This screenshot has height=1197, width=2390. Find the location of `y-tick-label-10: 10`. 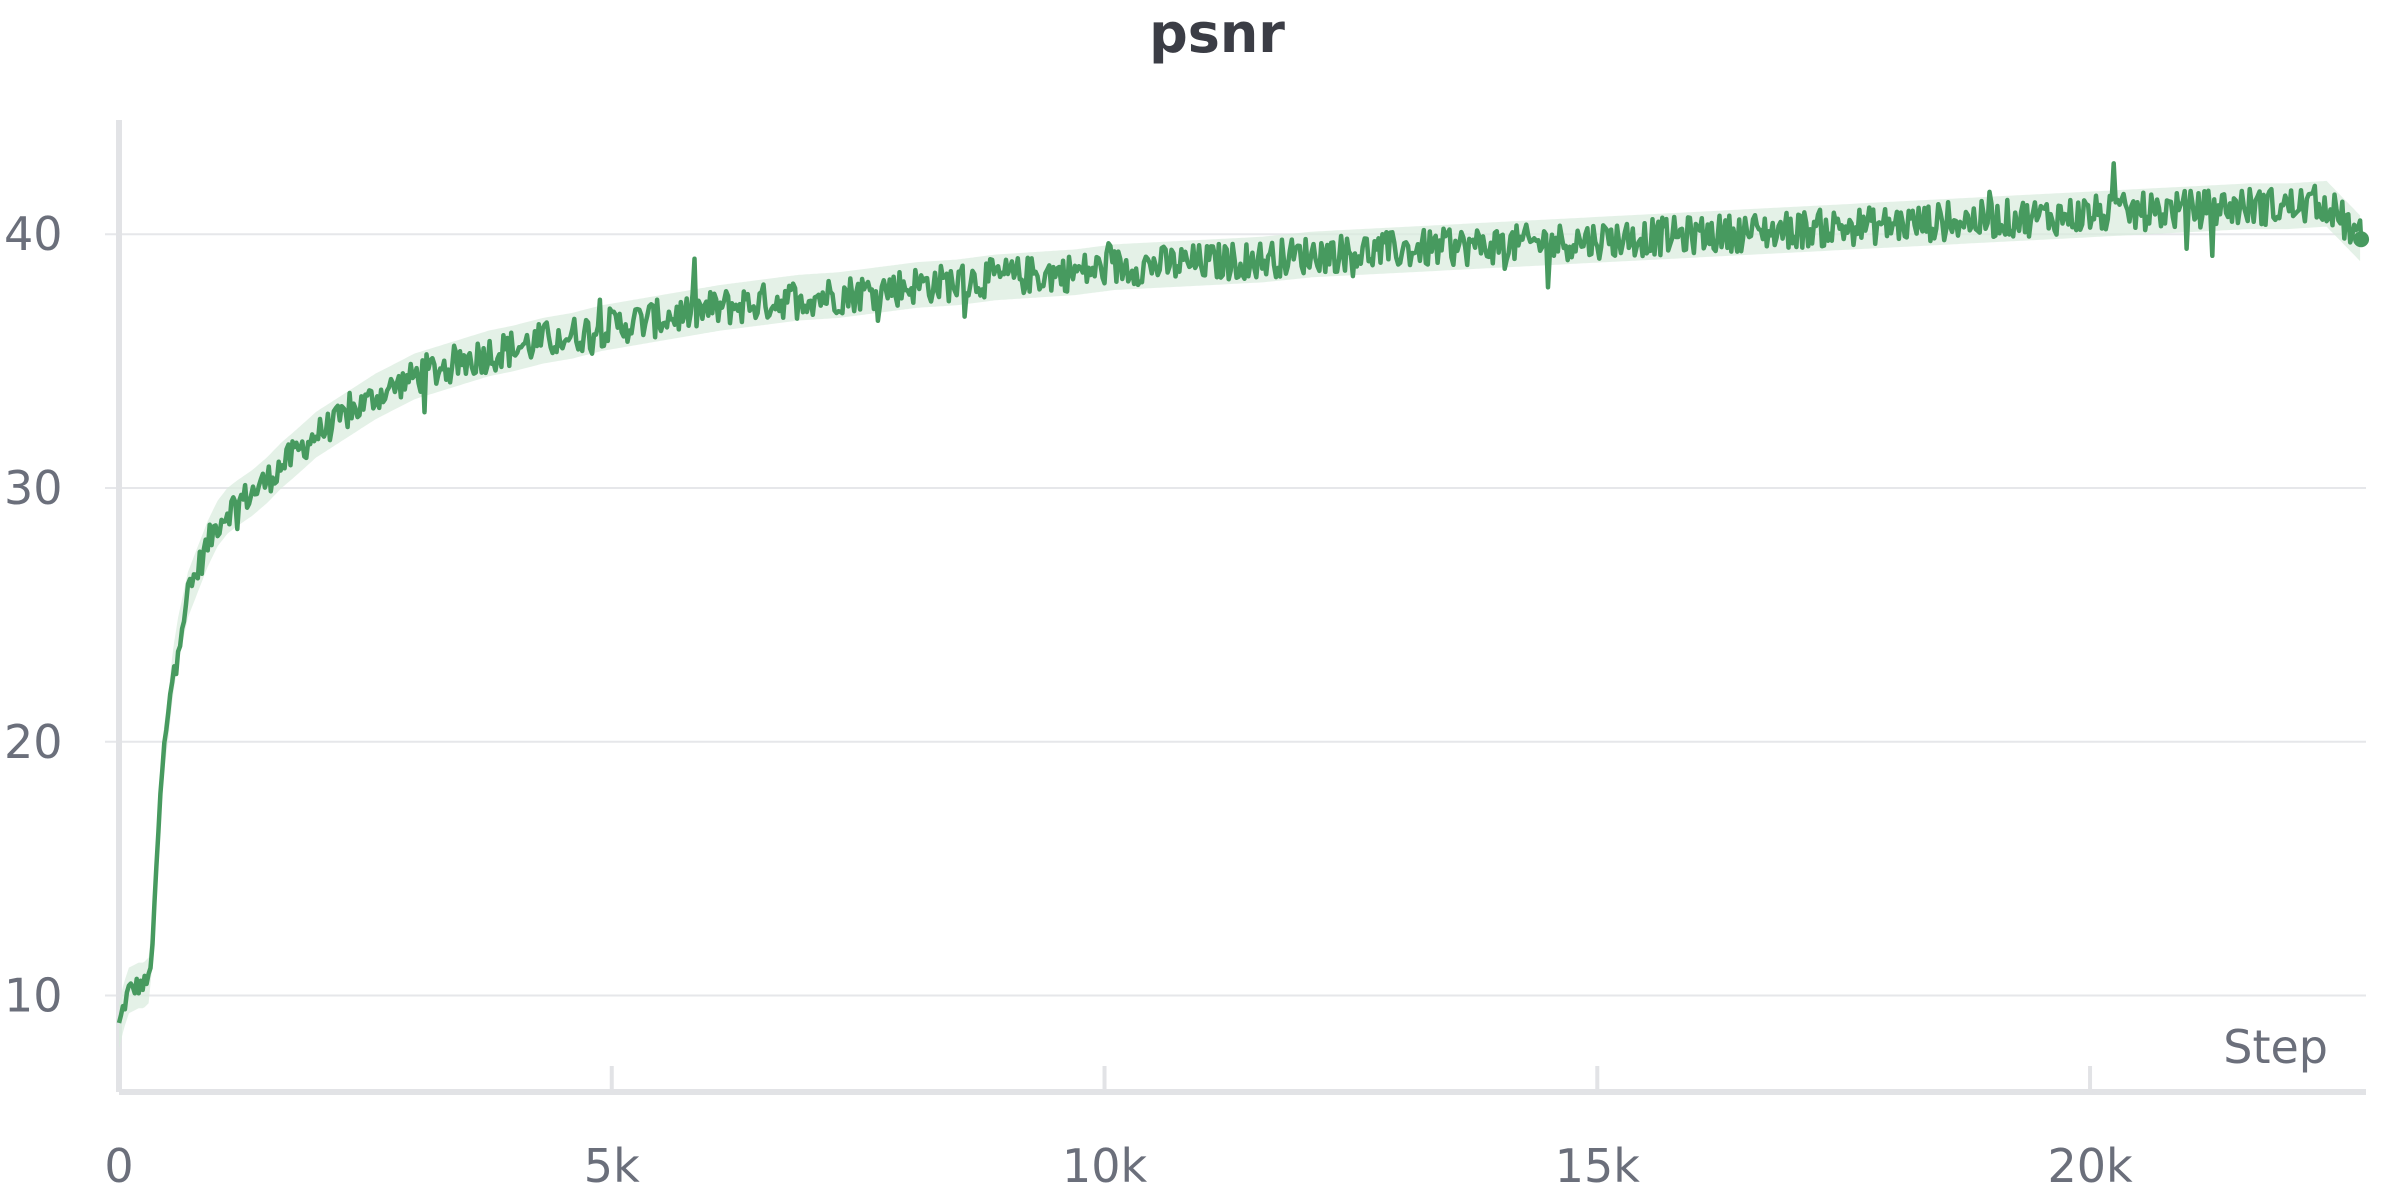

y-tick-label-10: 10 is located at coordinates (33, 996).